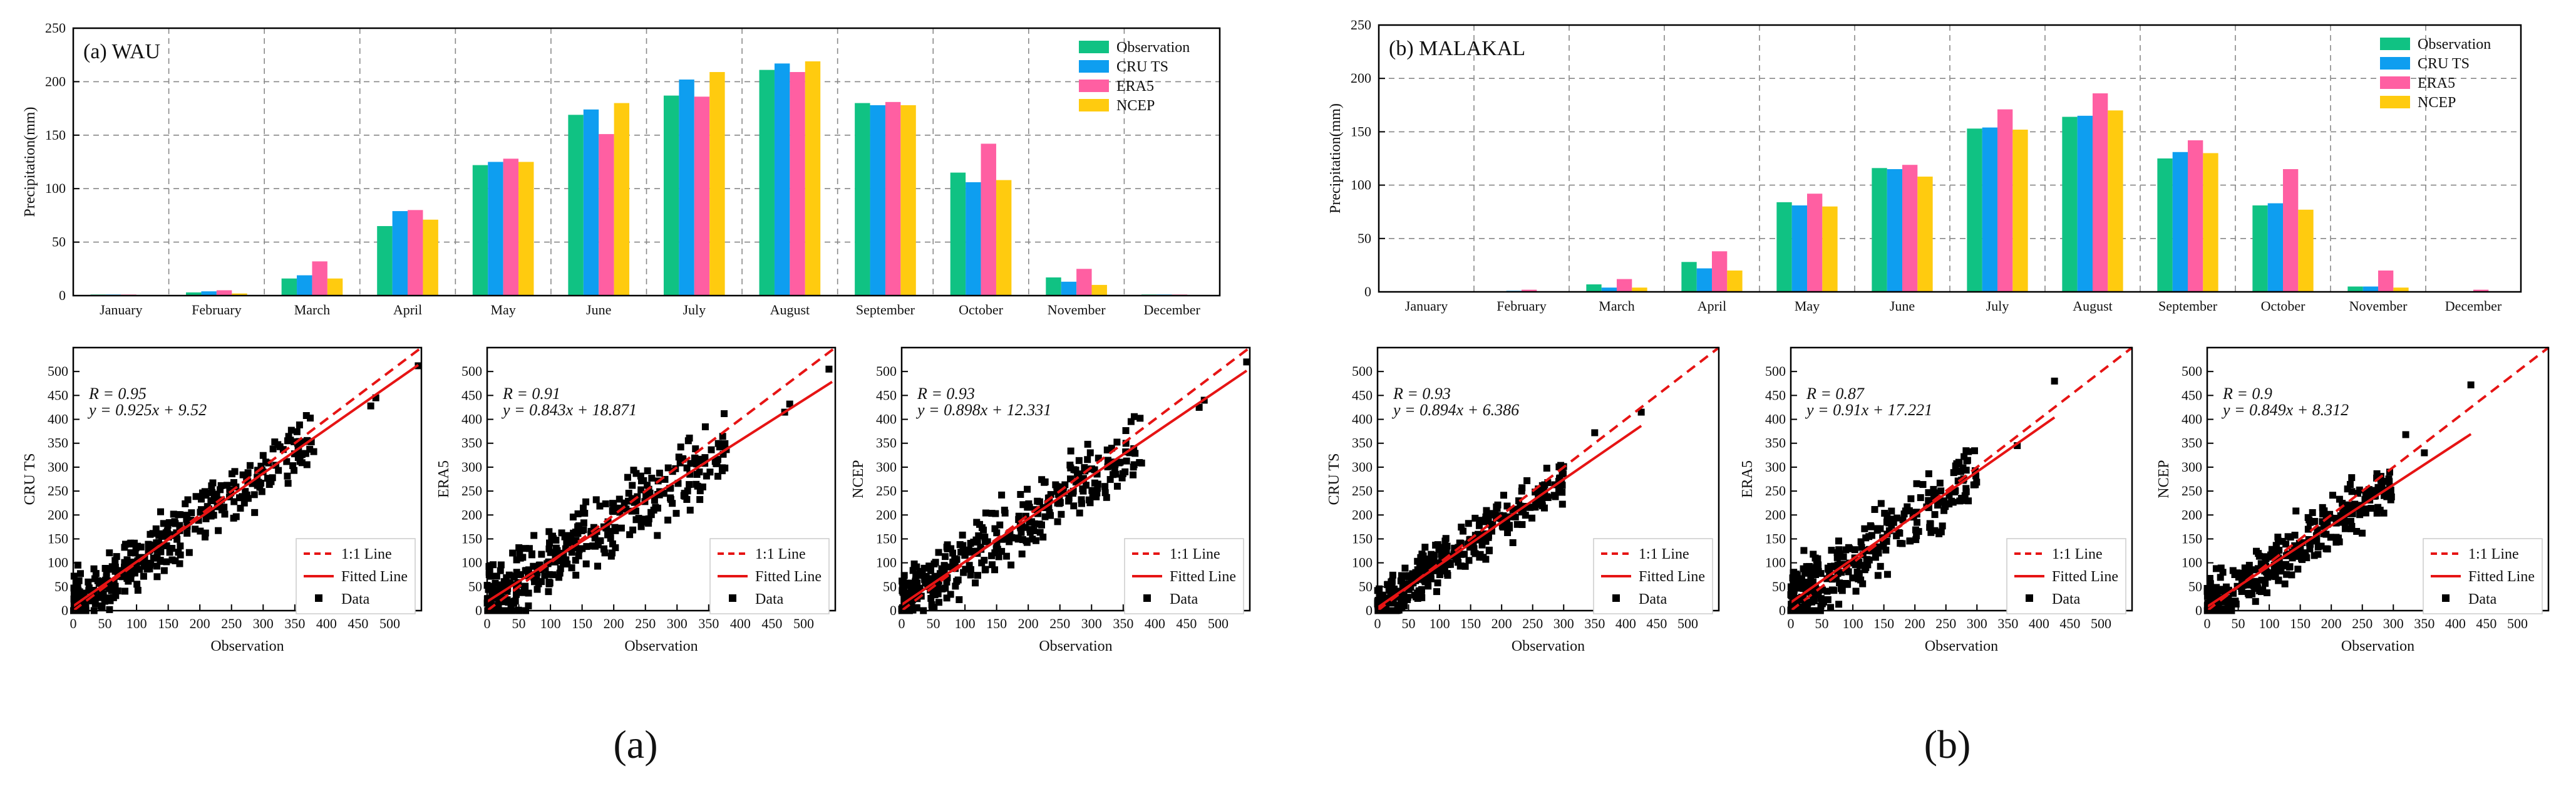 Image resolution: width=2576 pixels, height=786 pixels. What do you see at coordinates (886, 310) in the screenshot?
I see `x-tick-label: September` at bounding box center [886, 310].